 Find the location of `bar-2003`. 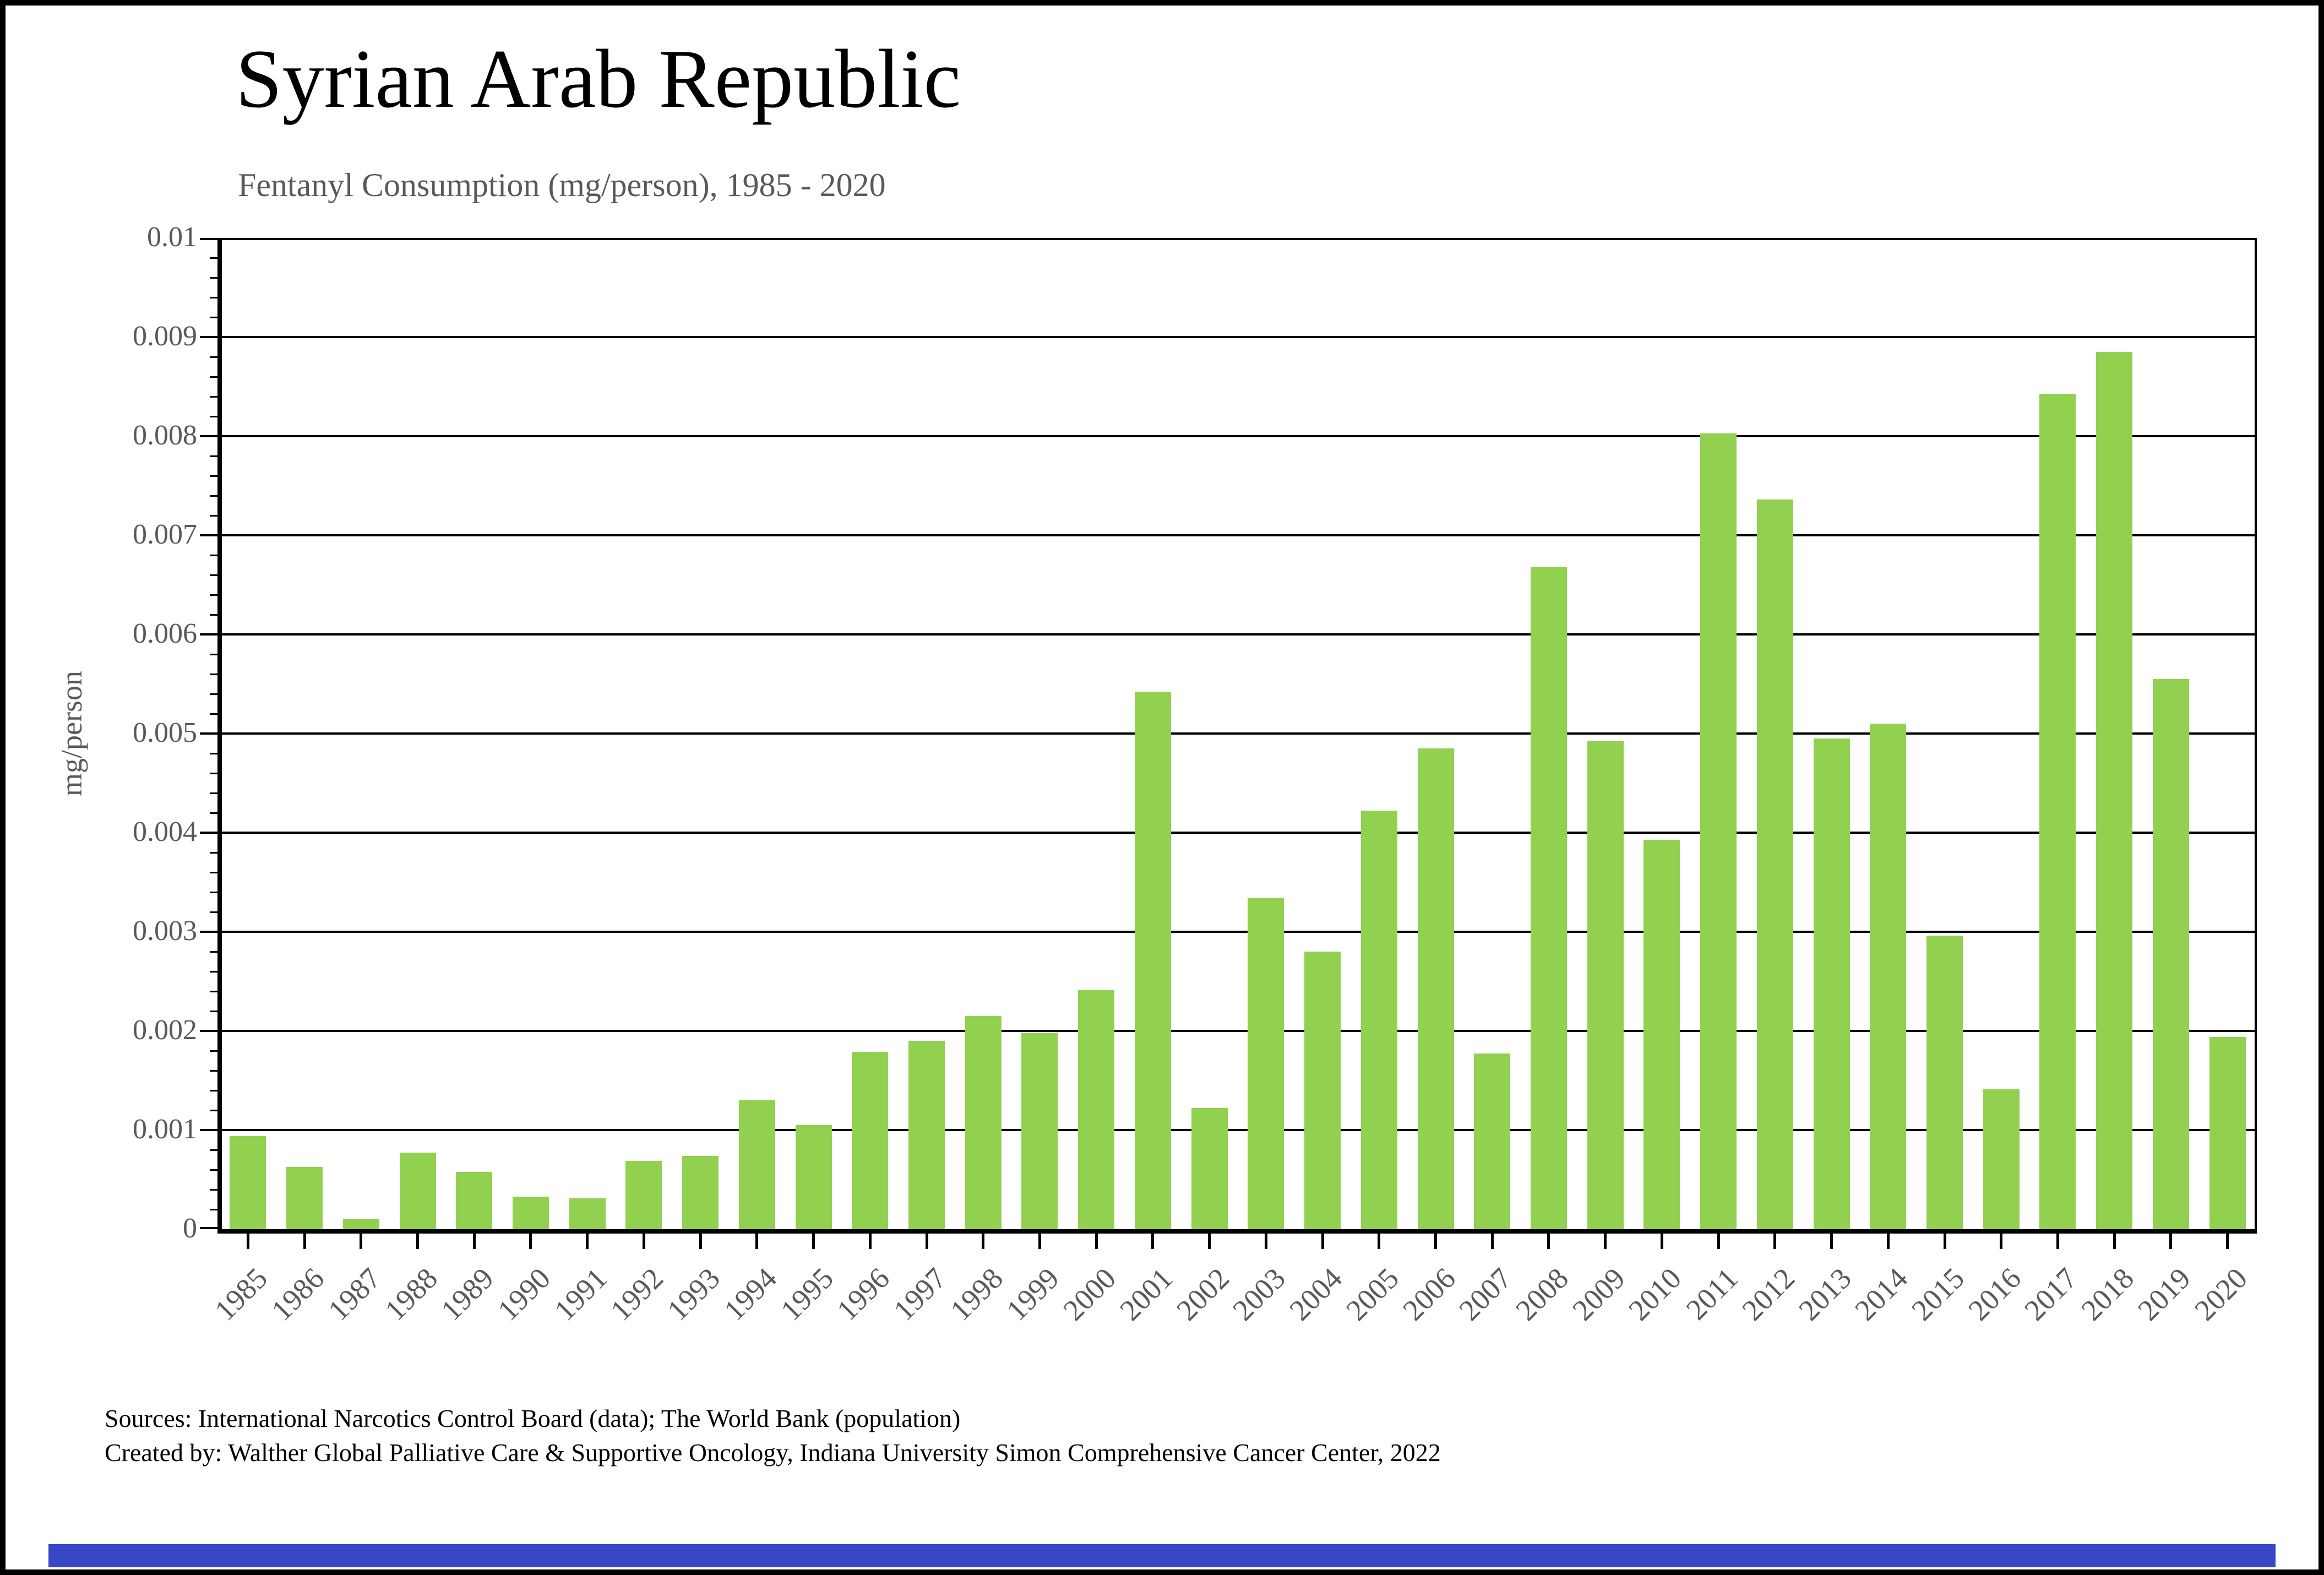

bar-2003 is located at coordinates (1266, 1064).